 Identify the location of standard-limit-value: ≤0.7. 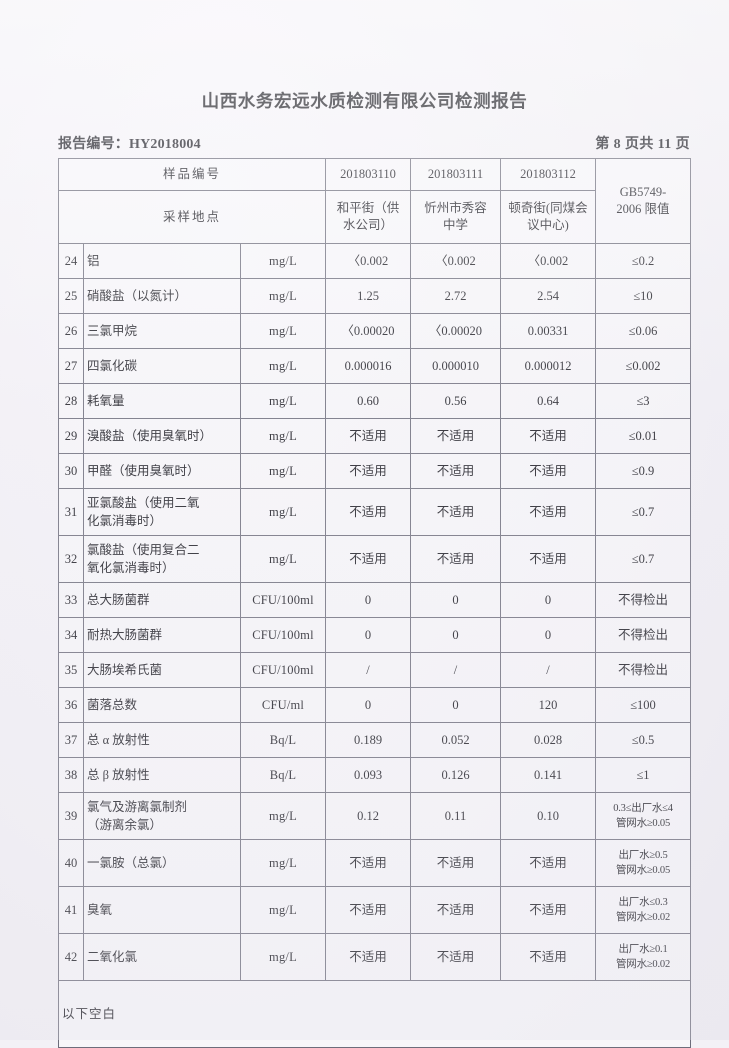
(643, 559).